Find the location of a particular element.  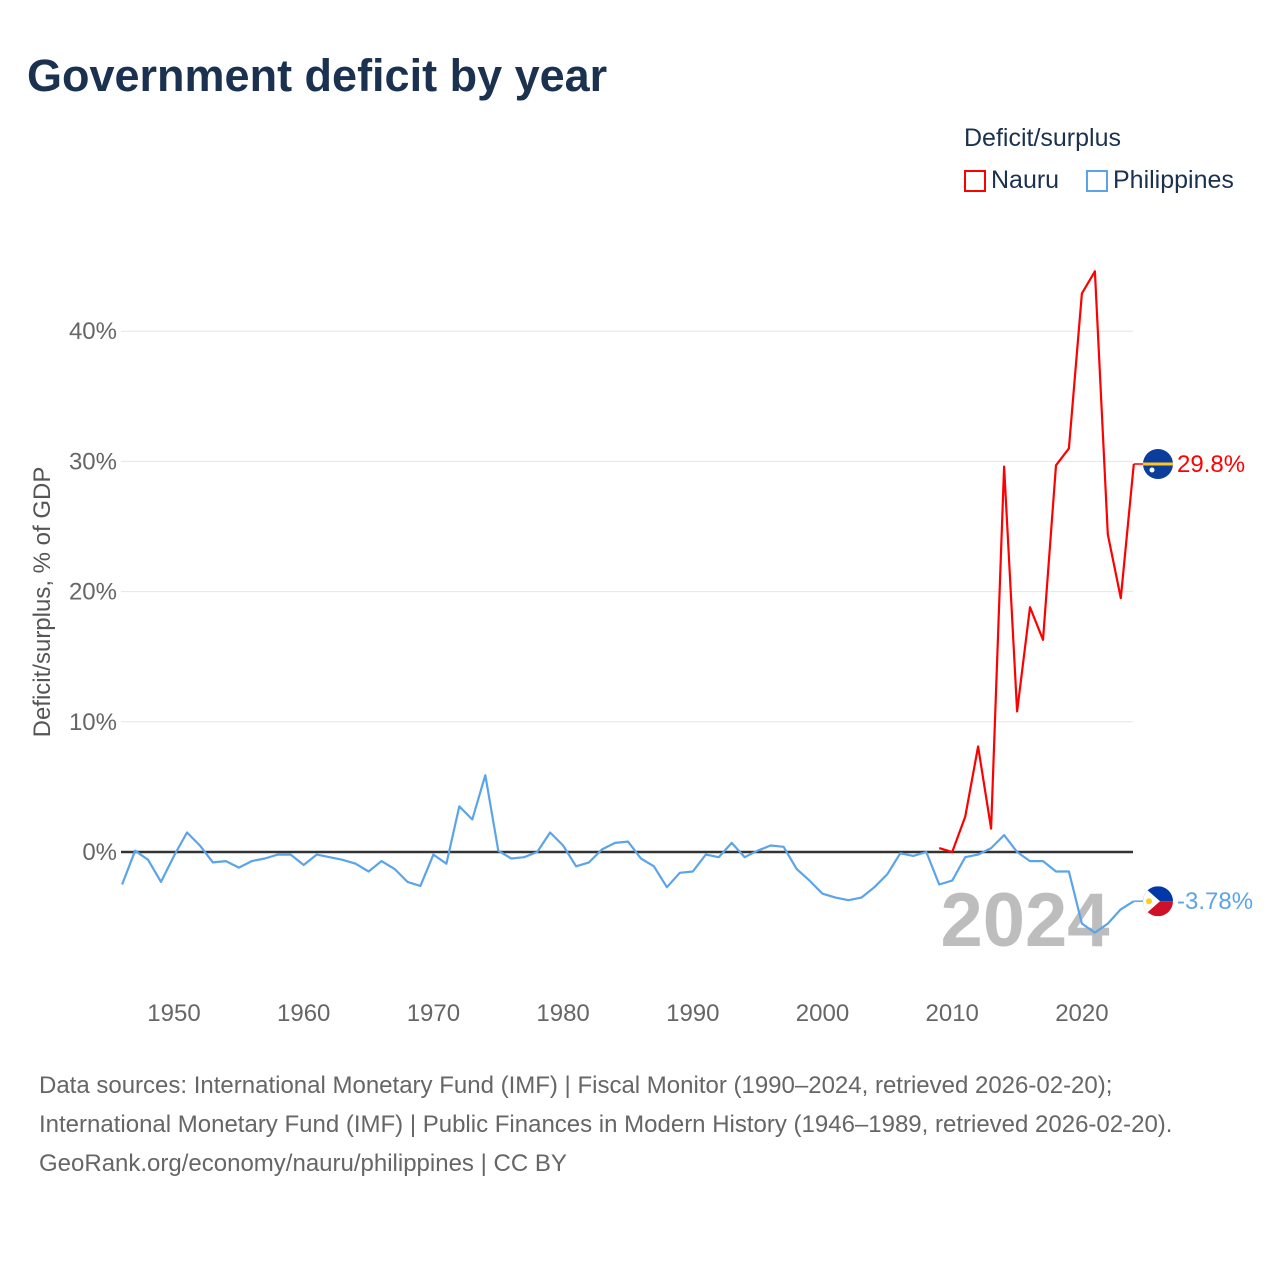

legend-item-philippines: Philippines is located at coordinates (1160, 180).